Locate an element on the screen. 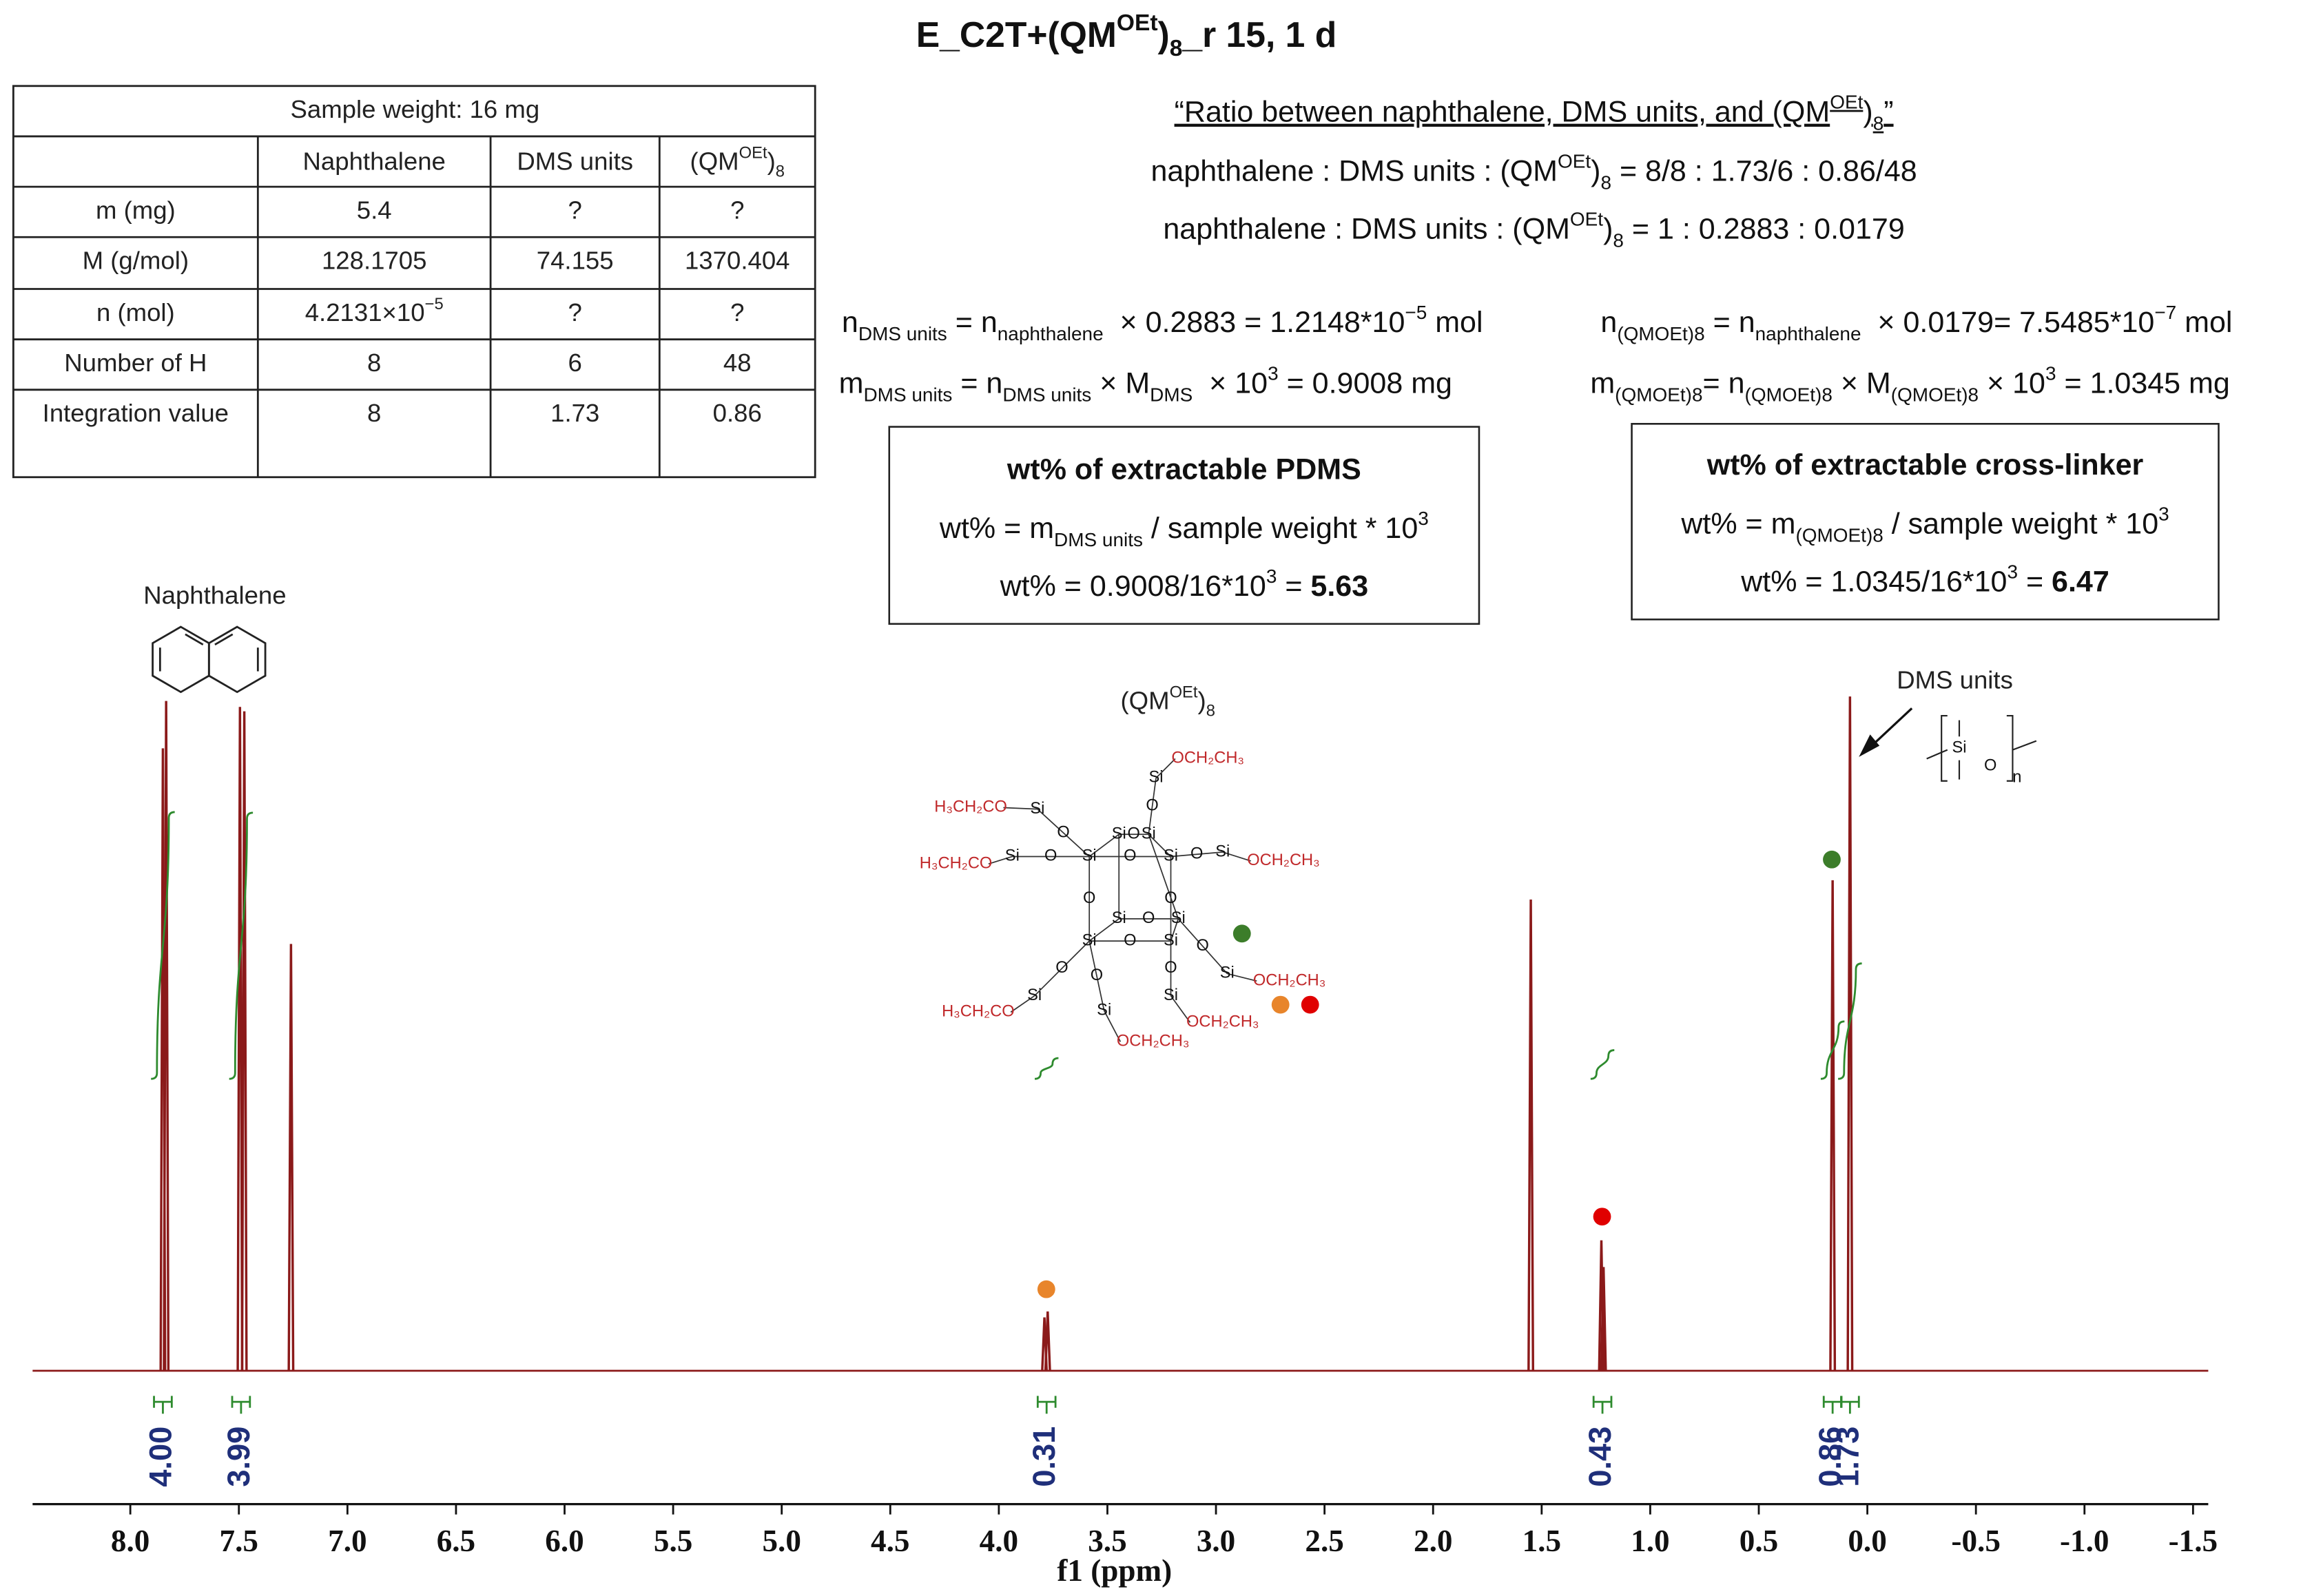  x-tick-label: -0.5 is located at coordinates (1975, 1541).